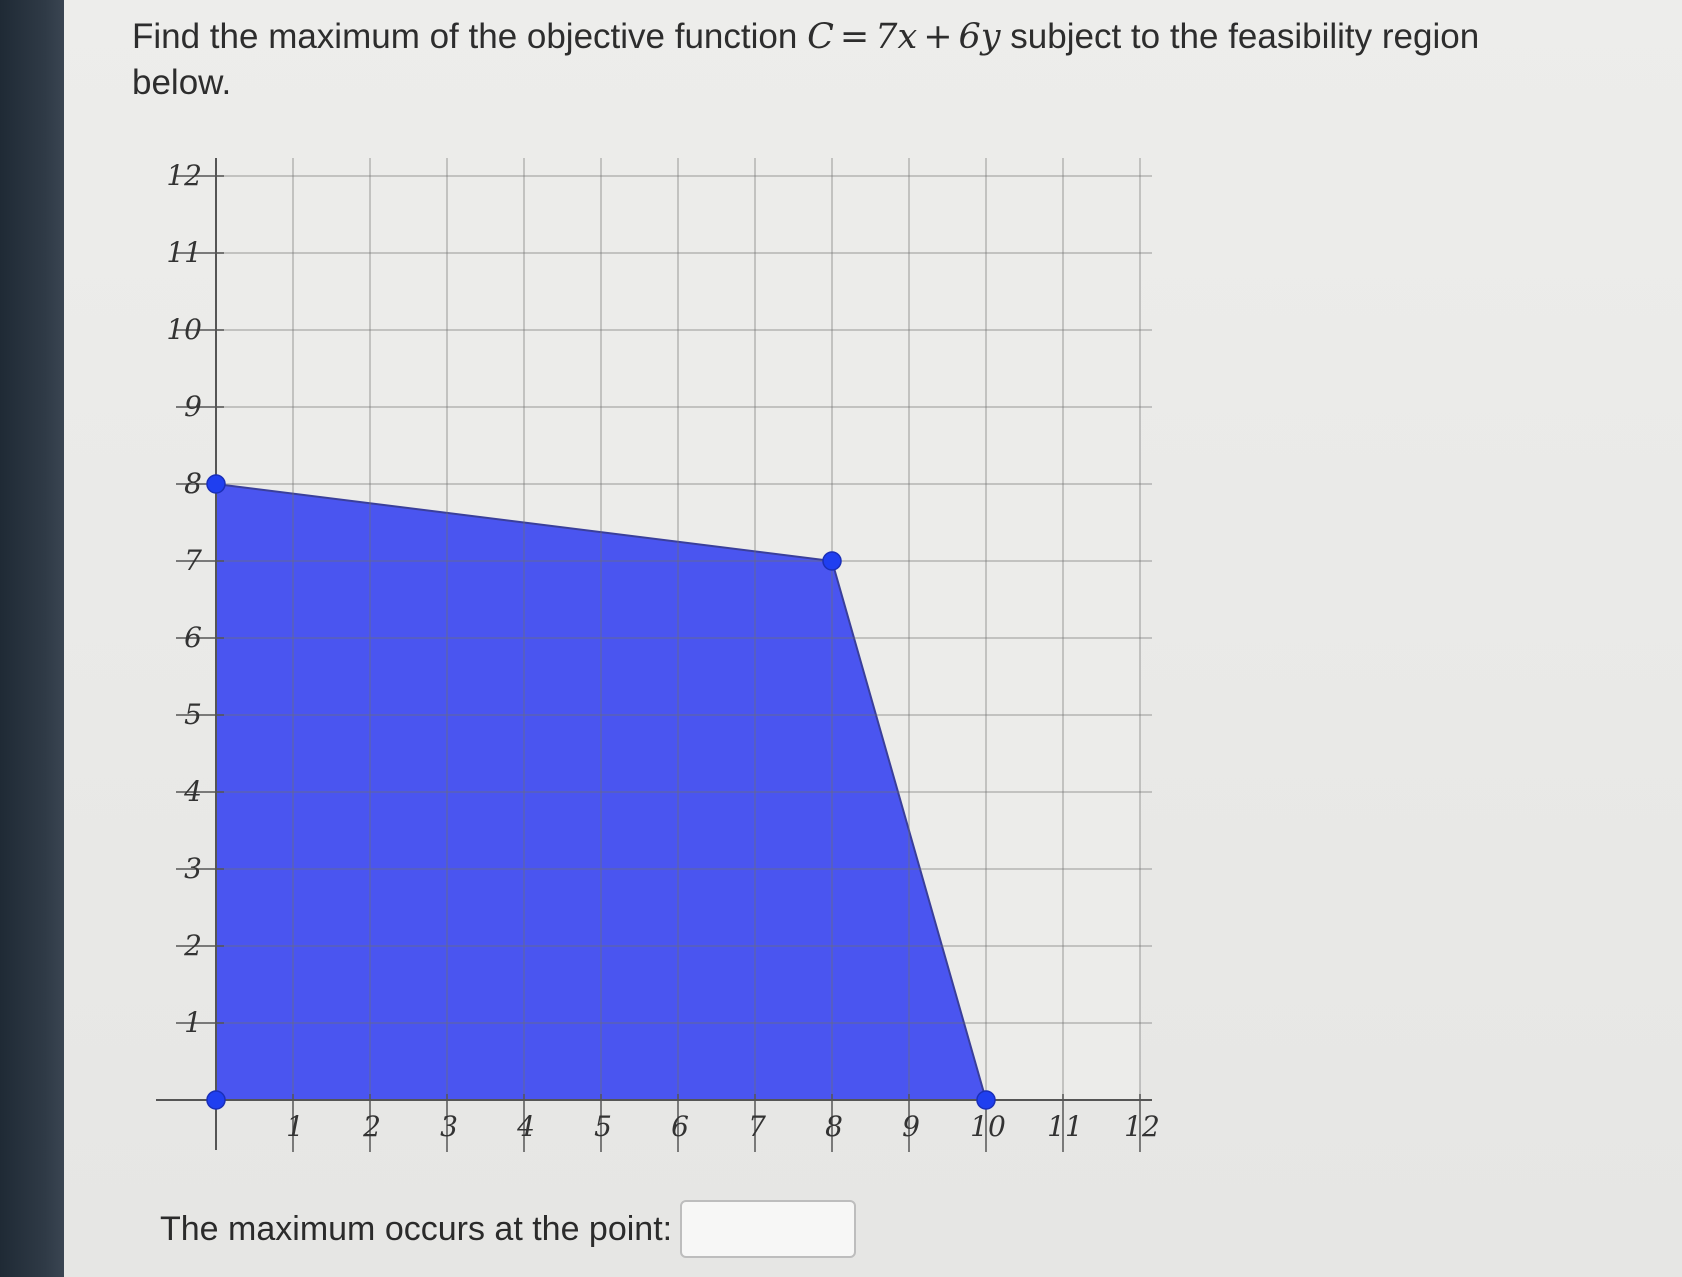 This screenshot has width=1682, height=1277. I want to click on y-tick-label: 4, so click(192, 791).